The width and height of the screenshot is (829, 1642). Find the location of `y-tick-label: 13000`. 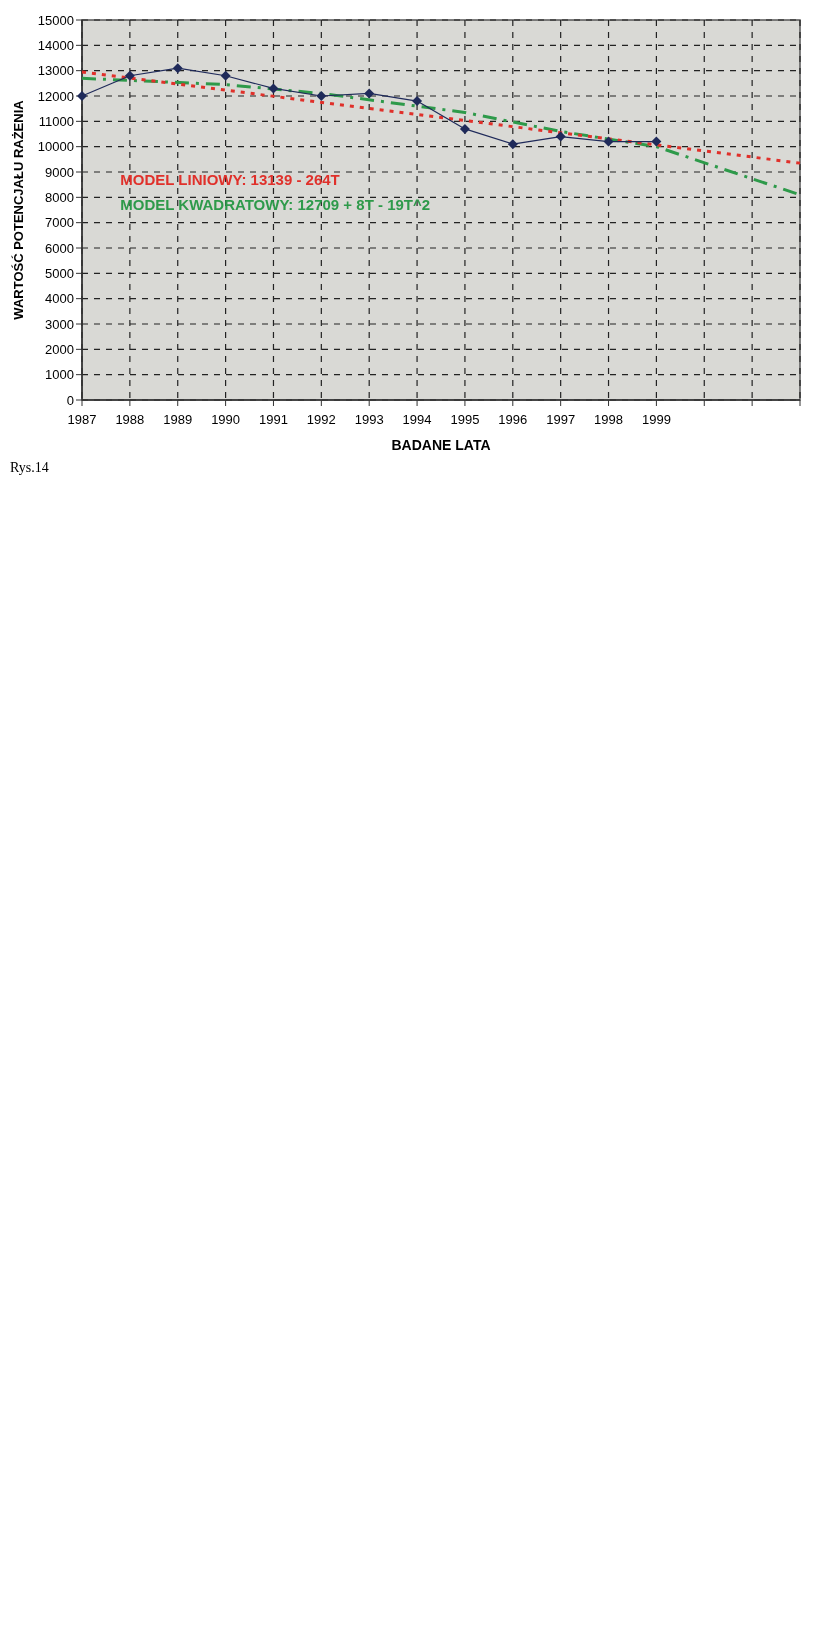

y-tick-label: 13000 is located at coordinates (55, 71).